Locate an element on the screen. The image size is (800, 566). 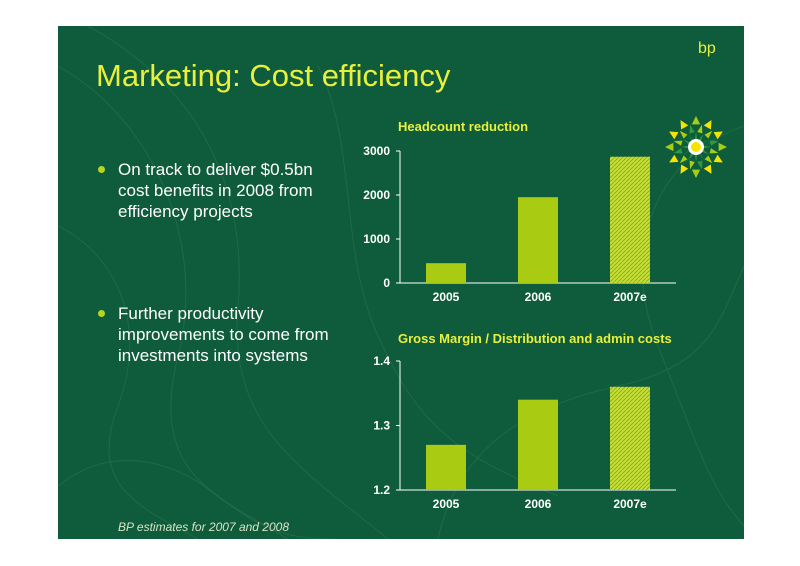
y-tick-label: 2000 is located at coordinates (376, 195).